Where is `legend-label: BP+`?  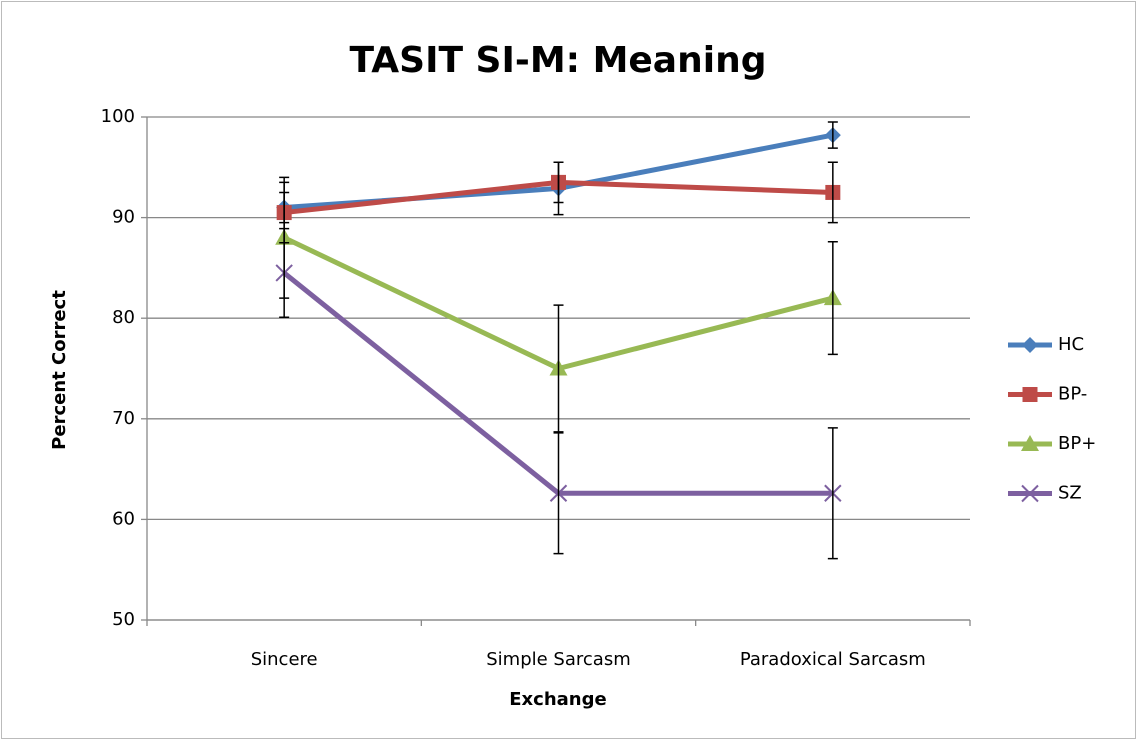
legend-label: BP+ is located at coordinates (1077, 443).